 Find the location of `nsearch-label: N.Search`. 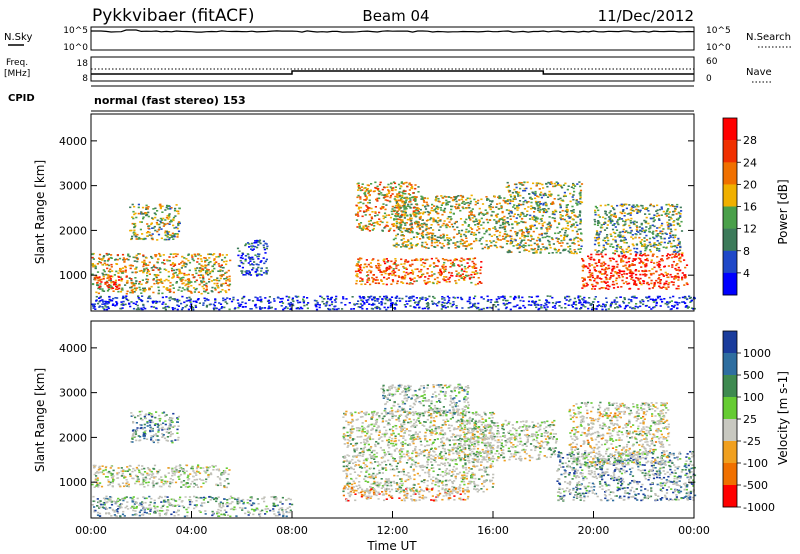

nsearch-label: N.Search is located at coordinates (768, 37).